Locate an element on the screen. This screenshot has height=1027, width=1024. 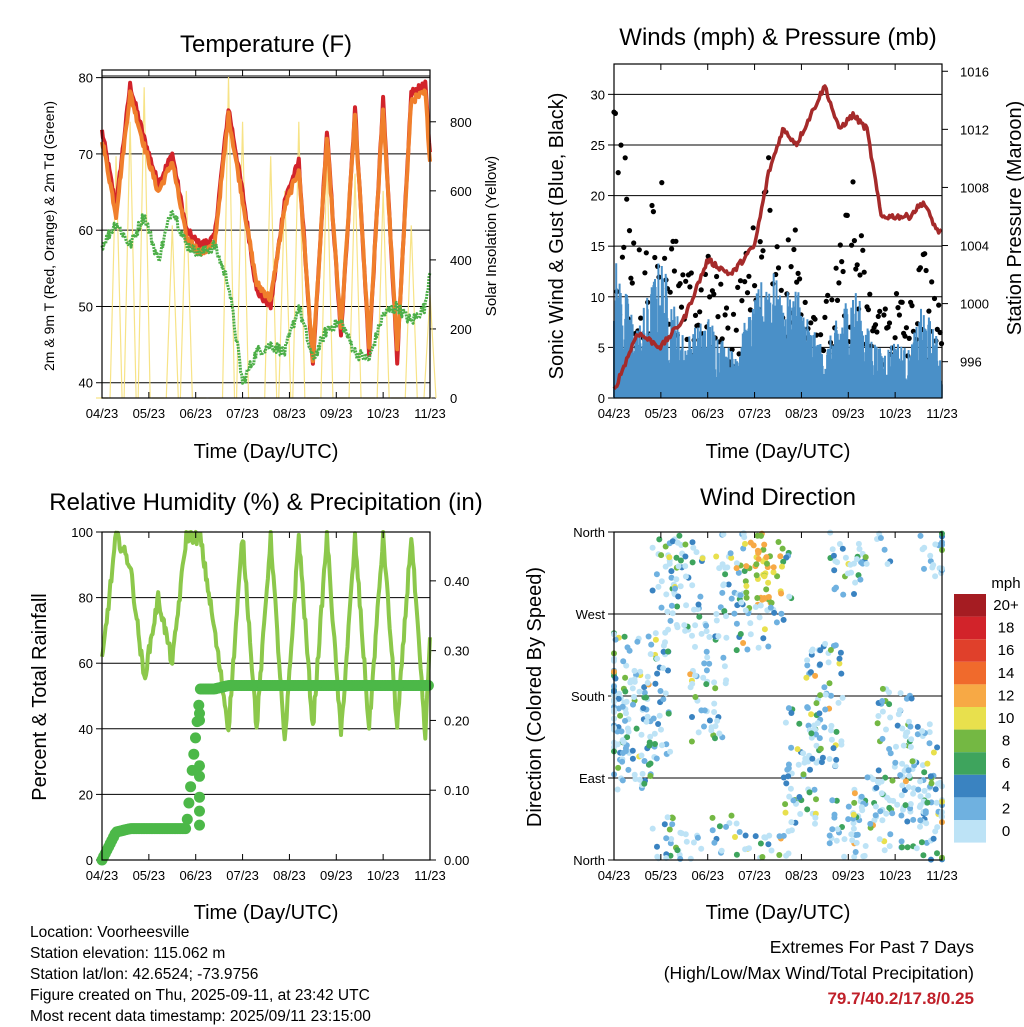
relative-humidity-series is located at coordinates (266, 636).